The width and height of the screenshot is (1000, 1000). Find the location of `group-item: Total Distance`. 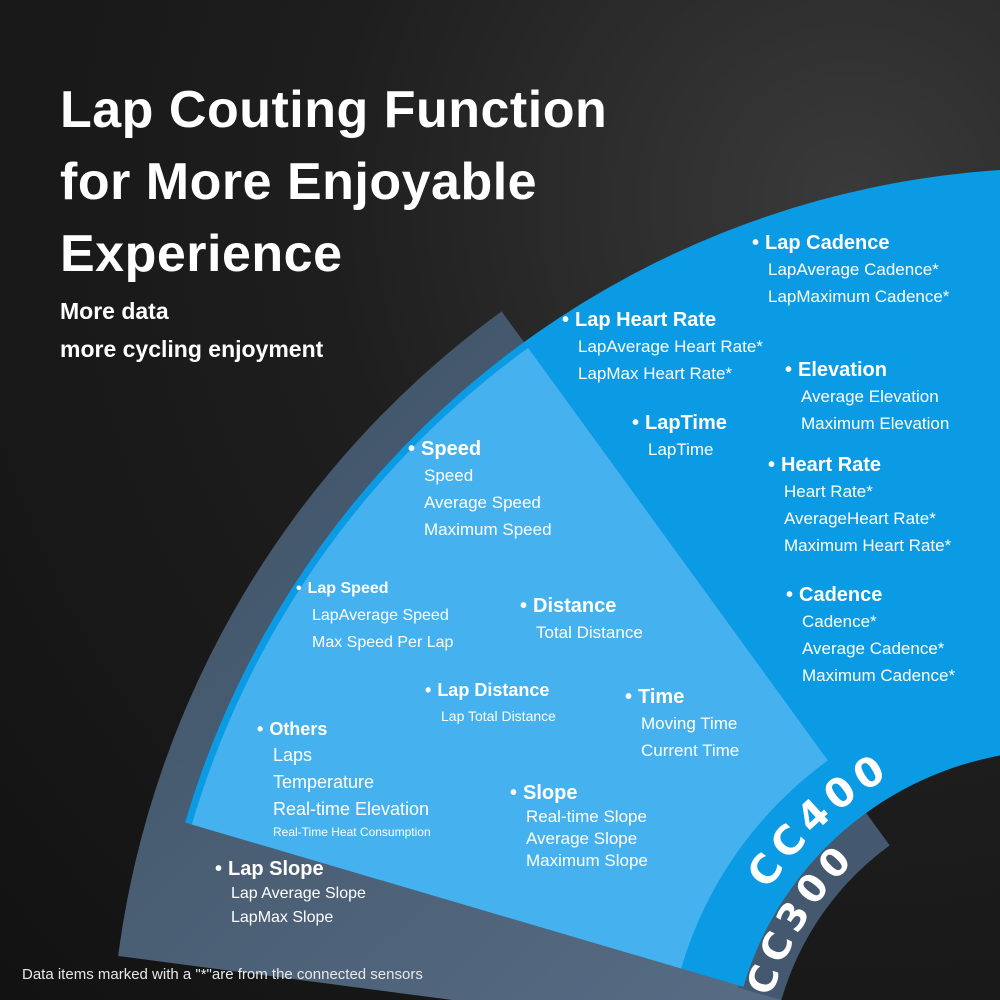

group-item: Total Distance is located at coordinates (589, 632).